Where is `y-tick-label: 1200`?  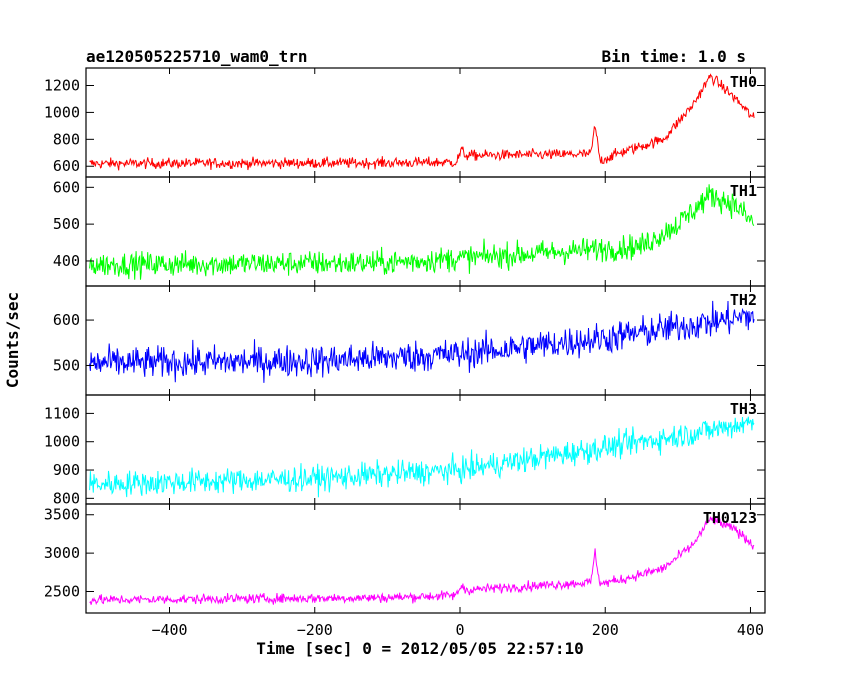 y-tick-label: 1200 is located at coordinates (62, 85).